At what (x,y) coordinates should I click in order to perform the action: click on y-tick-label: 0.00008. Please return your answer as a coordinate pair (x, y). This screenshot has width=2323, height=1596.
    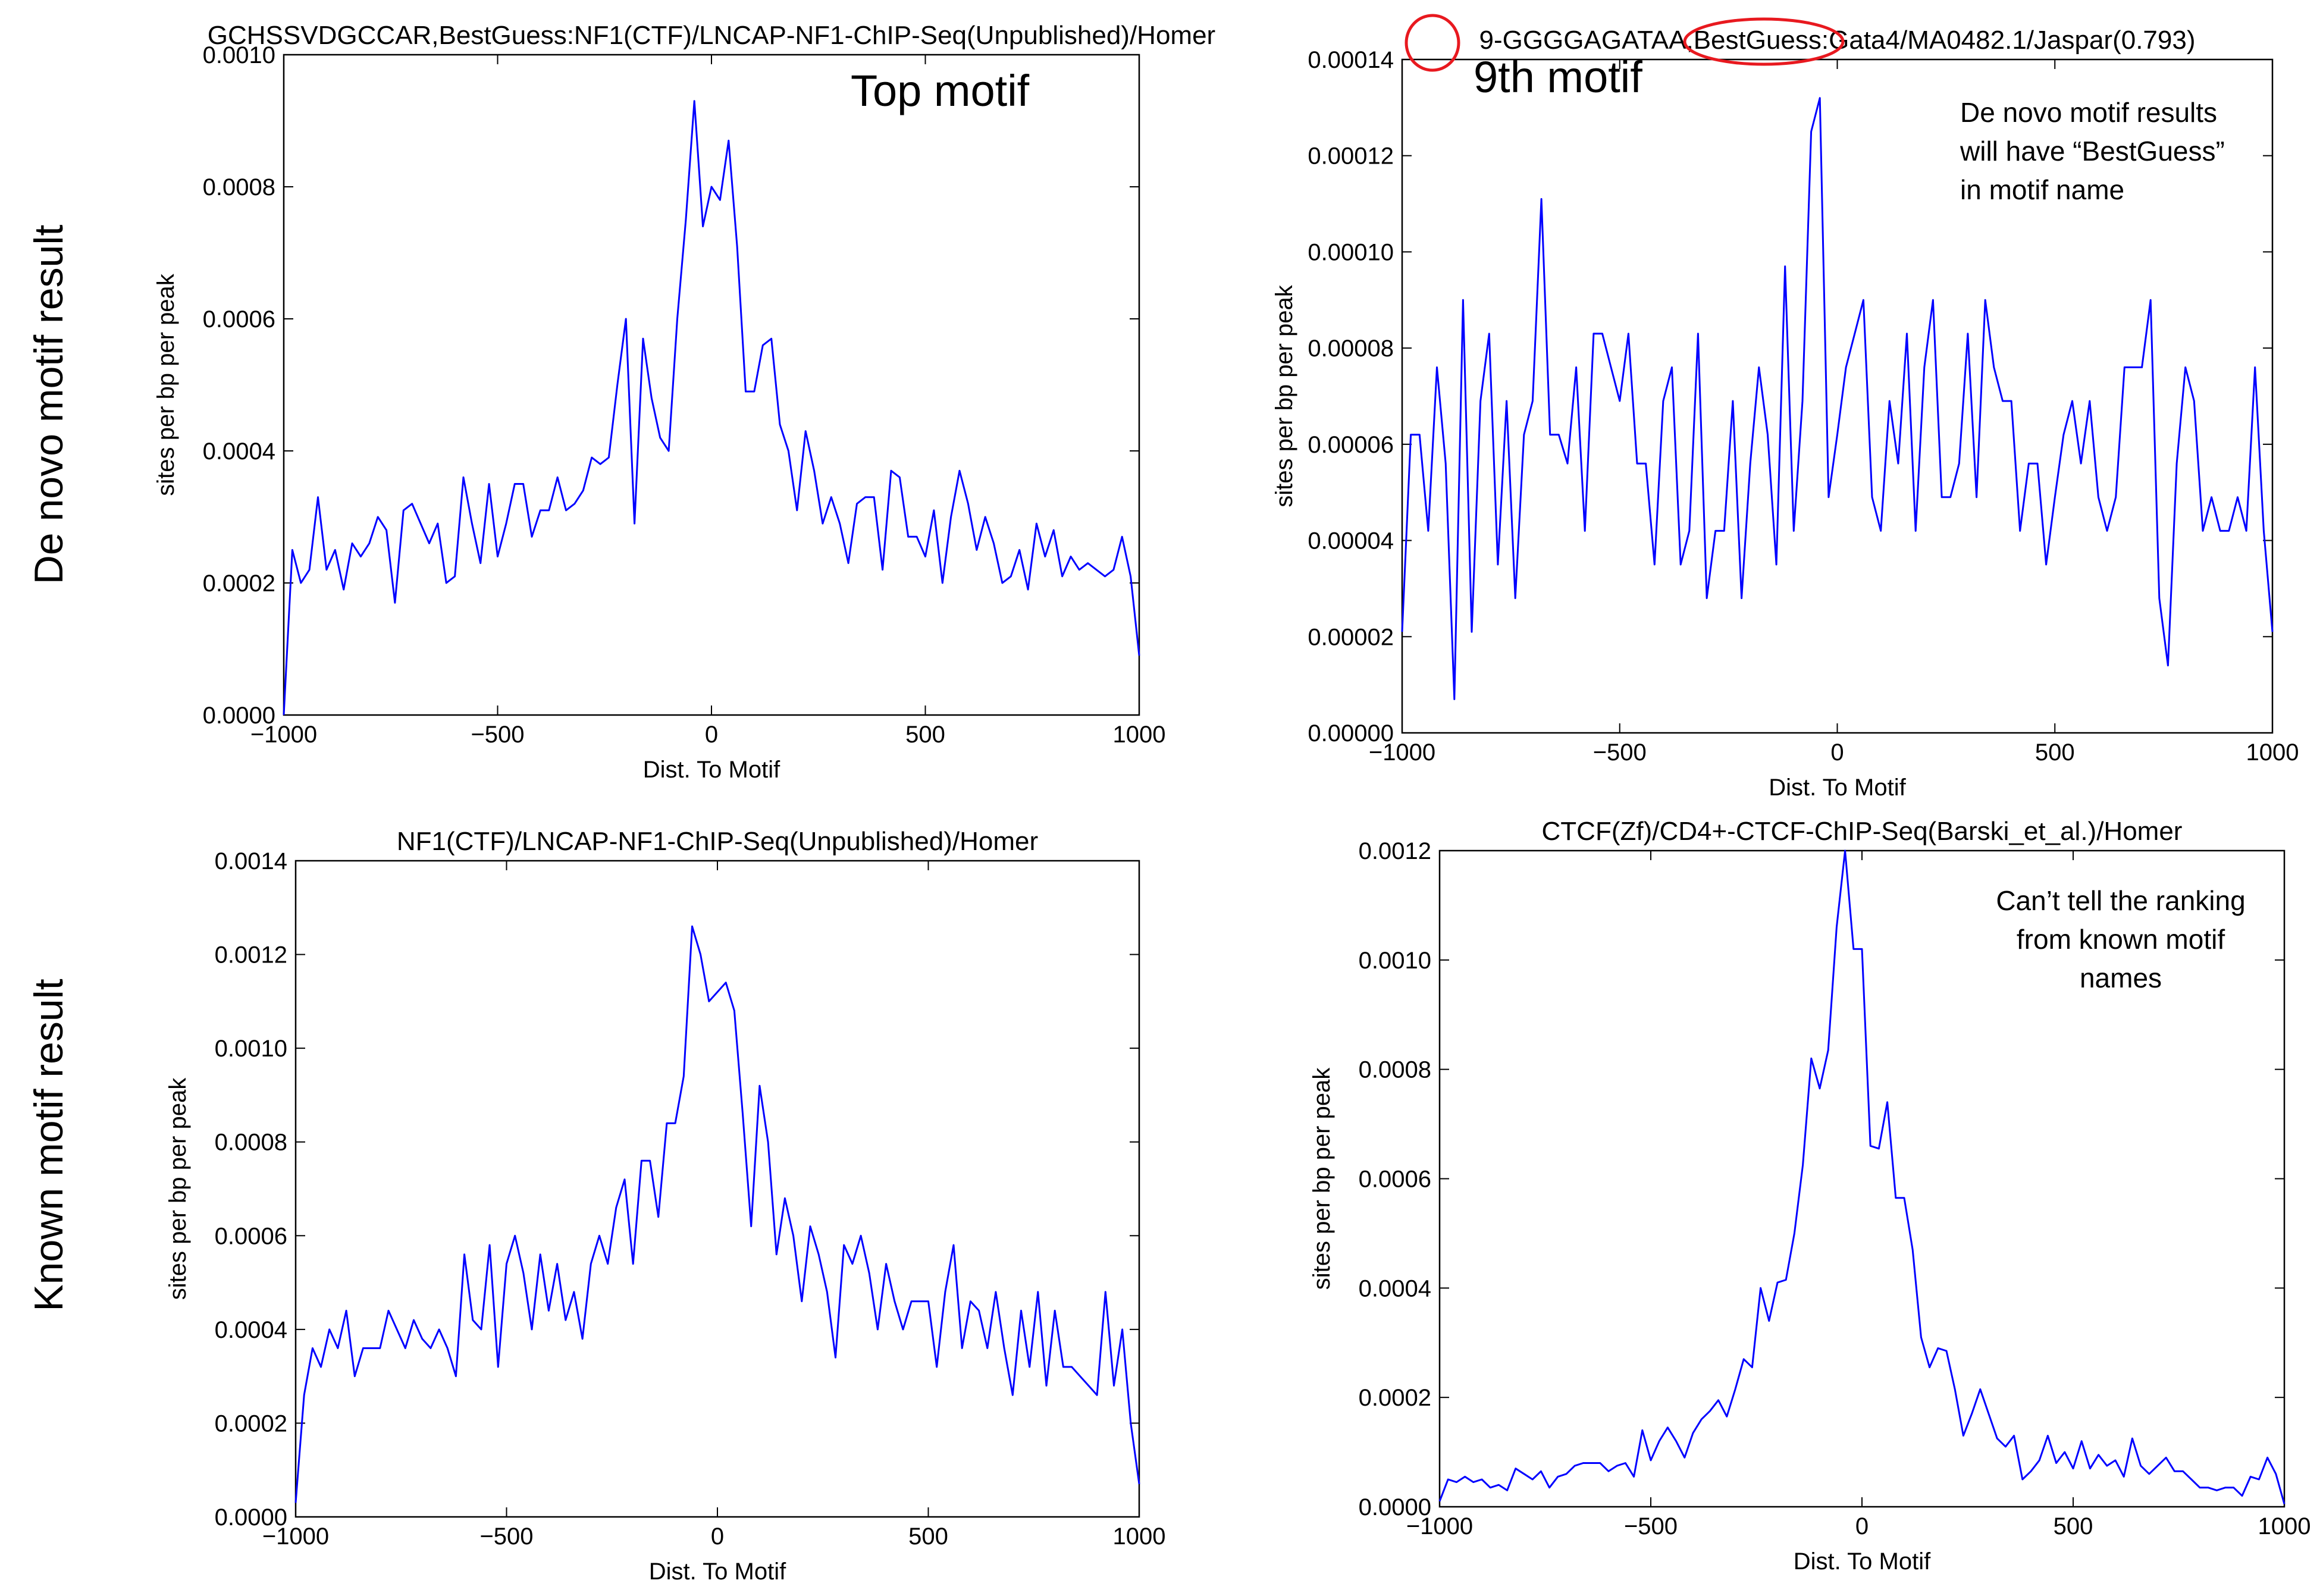
    Looking at the image, I should click on (1351, 348).